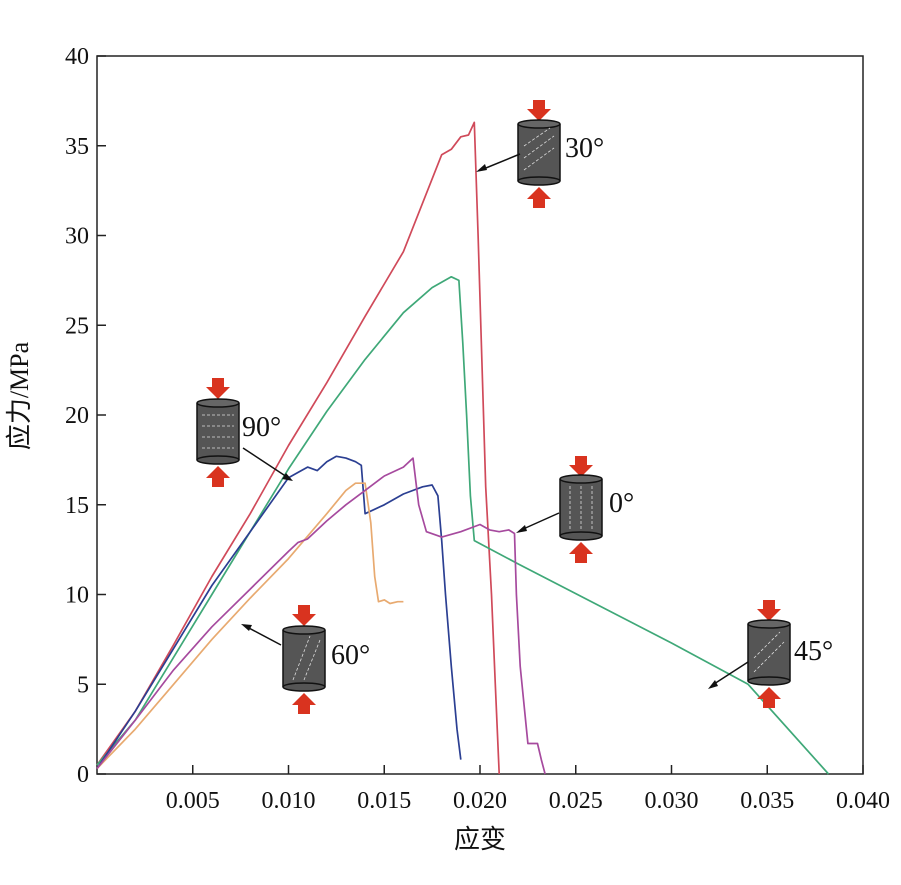  I want to click on annotation-label: 90°, so click(261, 427).